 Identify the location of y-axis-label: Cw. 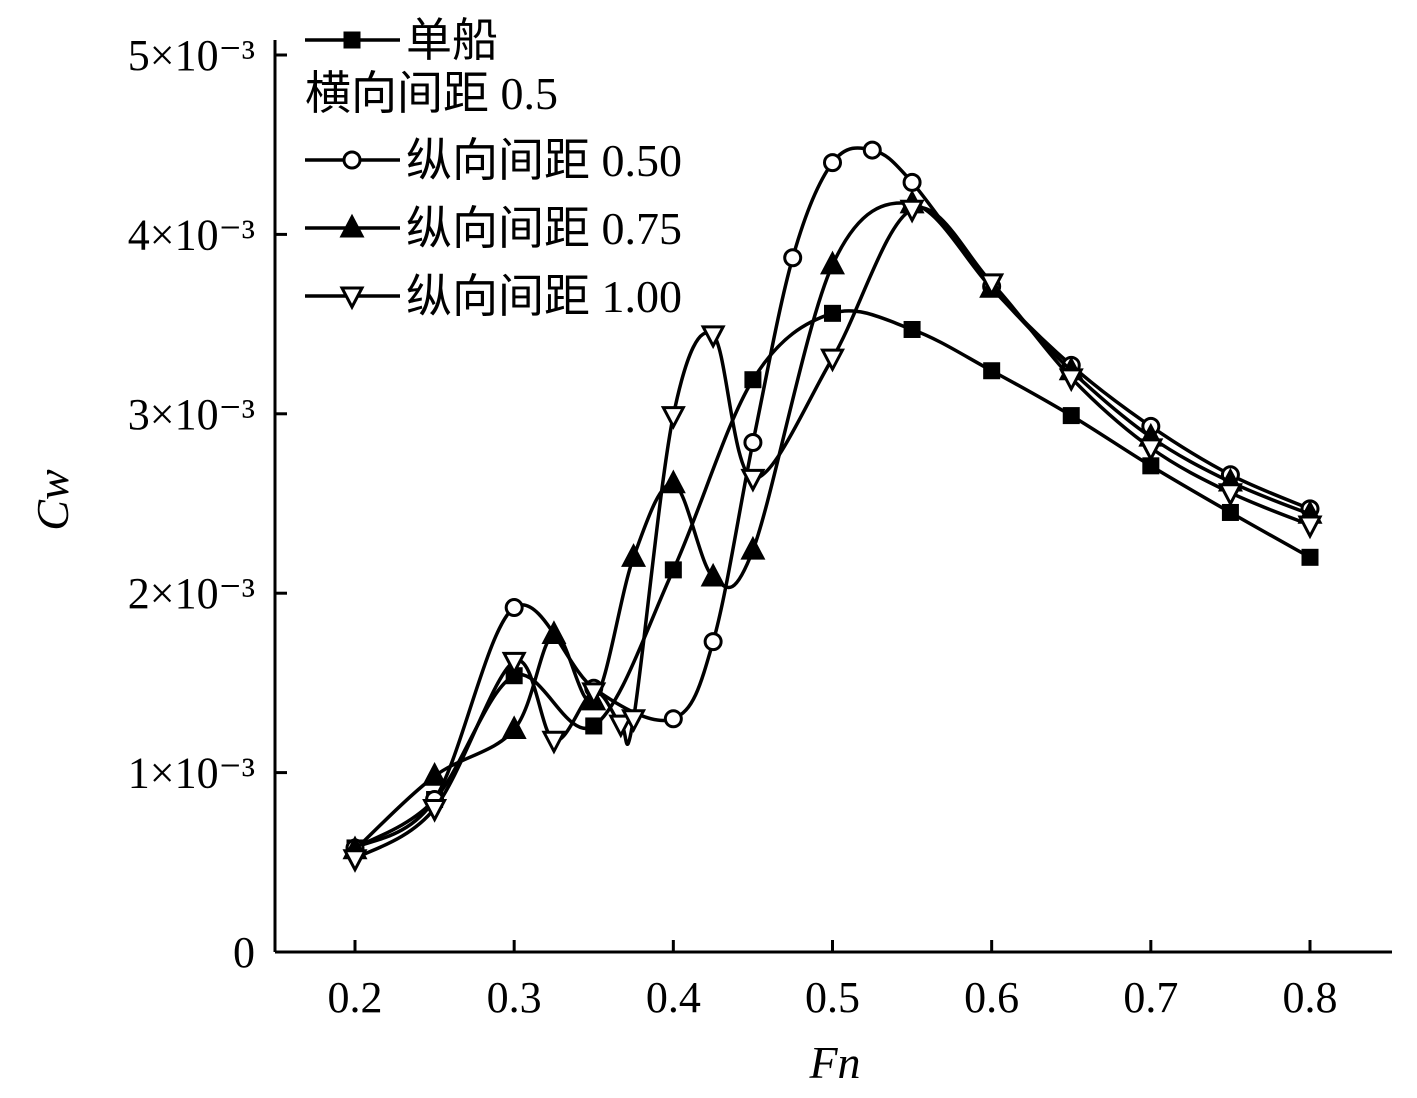
(52, 500).